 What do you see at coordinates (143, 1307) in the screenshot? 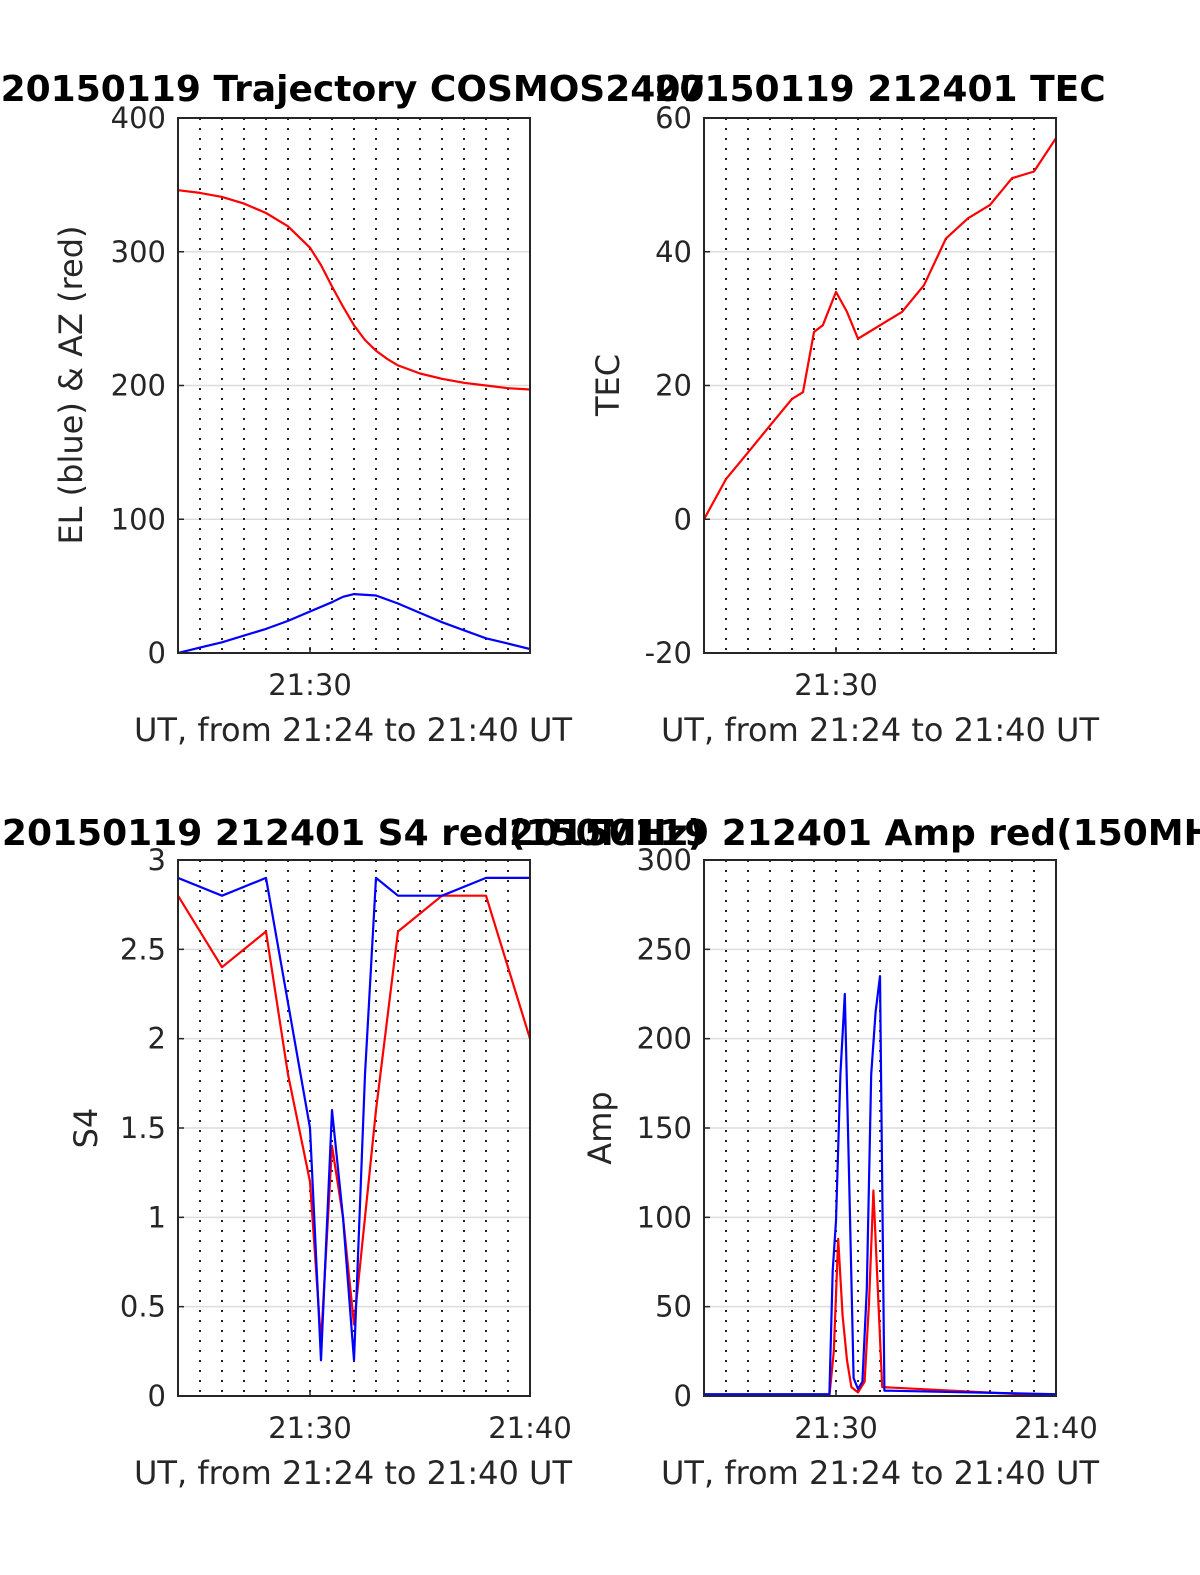
I see `y-tick-label: 0.5` at bounding box center [143, 1307].